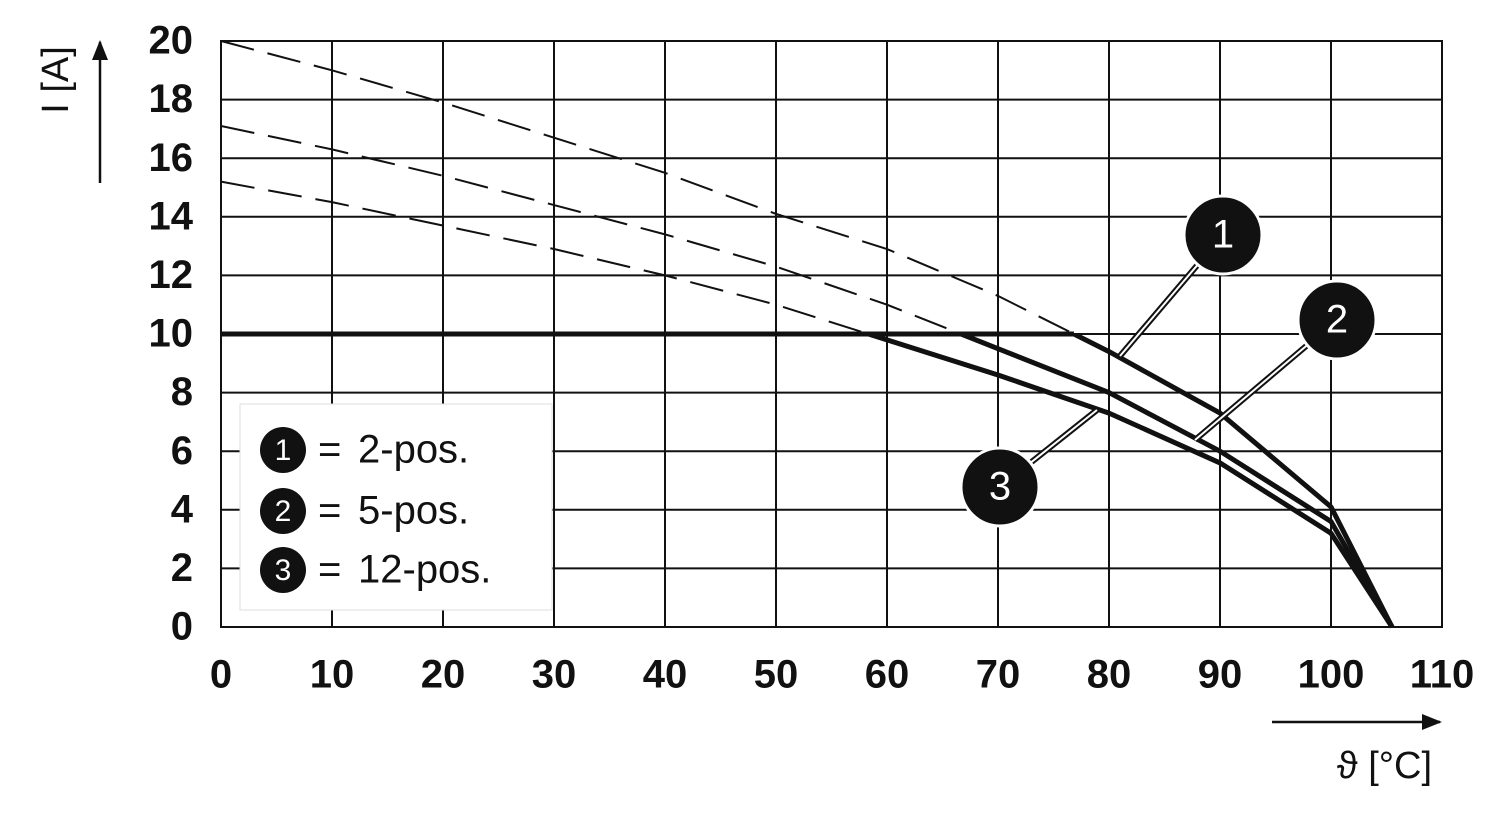 The width and height of the screenshot is (1500, 821). I want to click on legend: 1 = 2-pos. 2 = 5-pos. 3 = 12-pos., so click(396, 507).